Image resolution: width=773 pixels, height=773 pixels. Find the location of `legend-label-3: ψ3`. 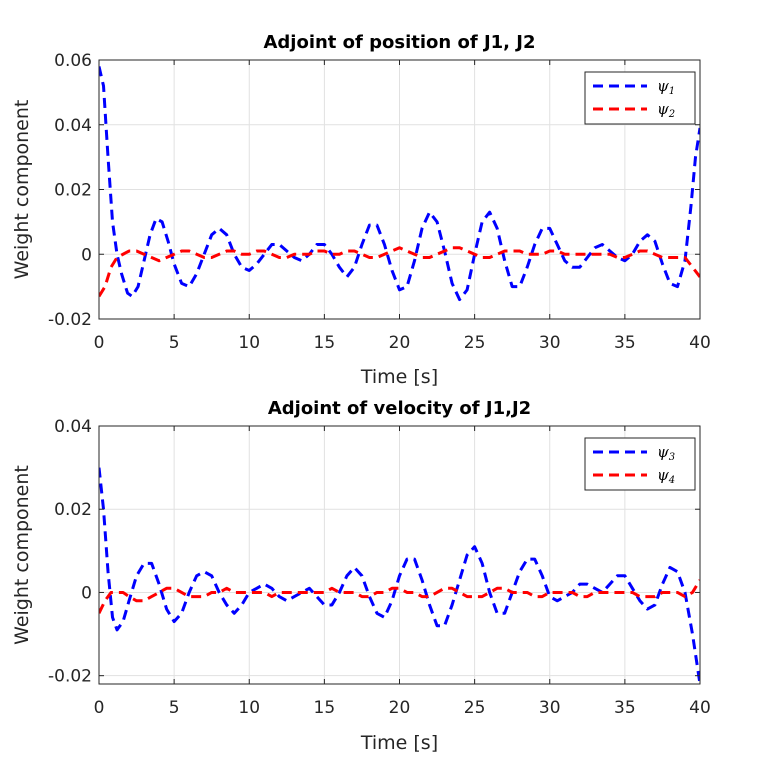

legend-label-3: ψ3 is located at coordinates (666, 453).